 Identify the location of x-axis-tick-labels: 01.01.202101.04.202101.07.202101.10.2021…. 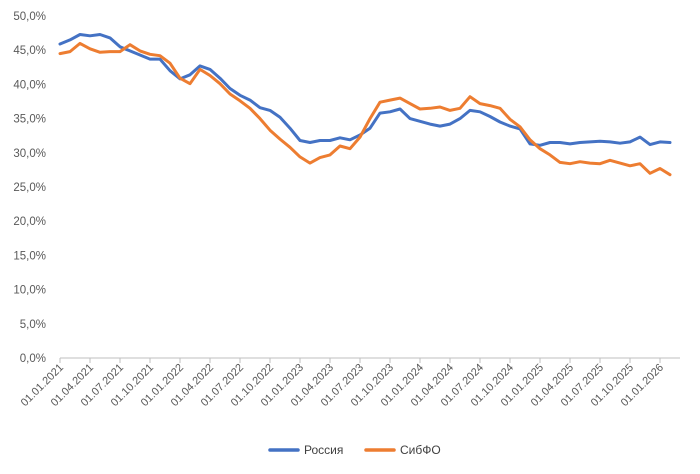
(342, 385).